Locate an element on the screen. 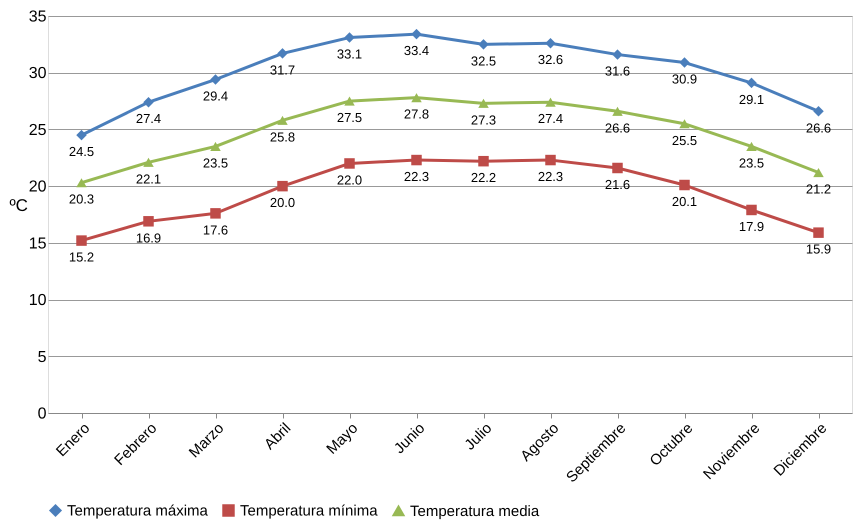 Image resolution: width=860 pixels, height=527 pixels. data-label: 17.9 is located at coordinates (751, 226).